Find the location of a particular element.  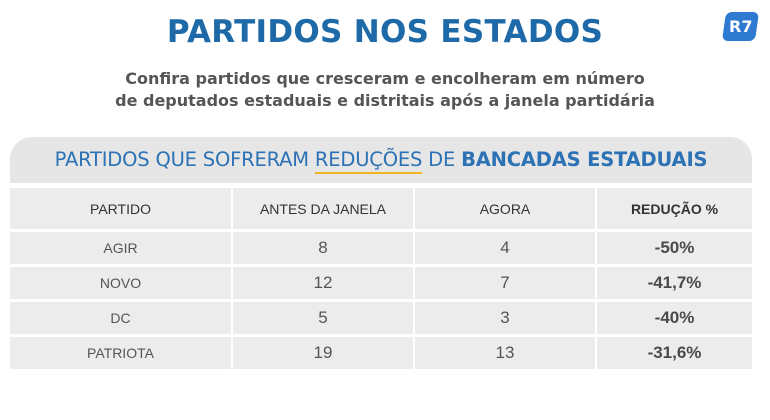

column-header-partido: PARTIDO is located at coordinates (120, 208).